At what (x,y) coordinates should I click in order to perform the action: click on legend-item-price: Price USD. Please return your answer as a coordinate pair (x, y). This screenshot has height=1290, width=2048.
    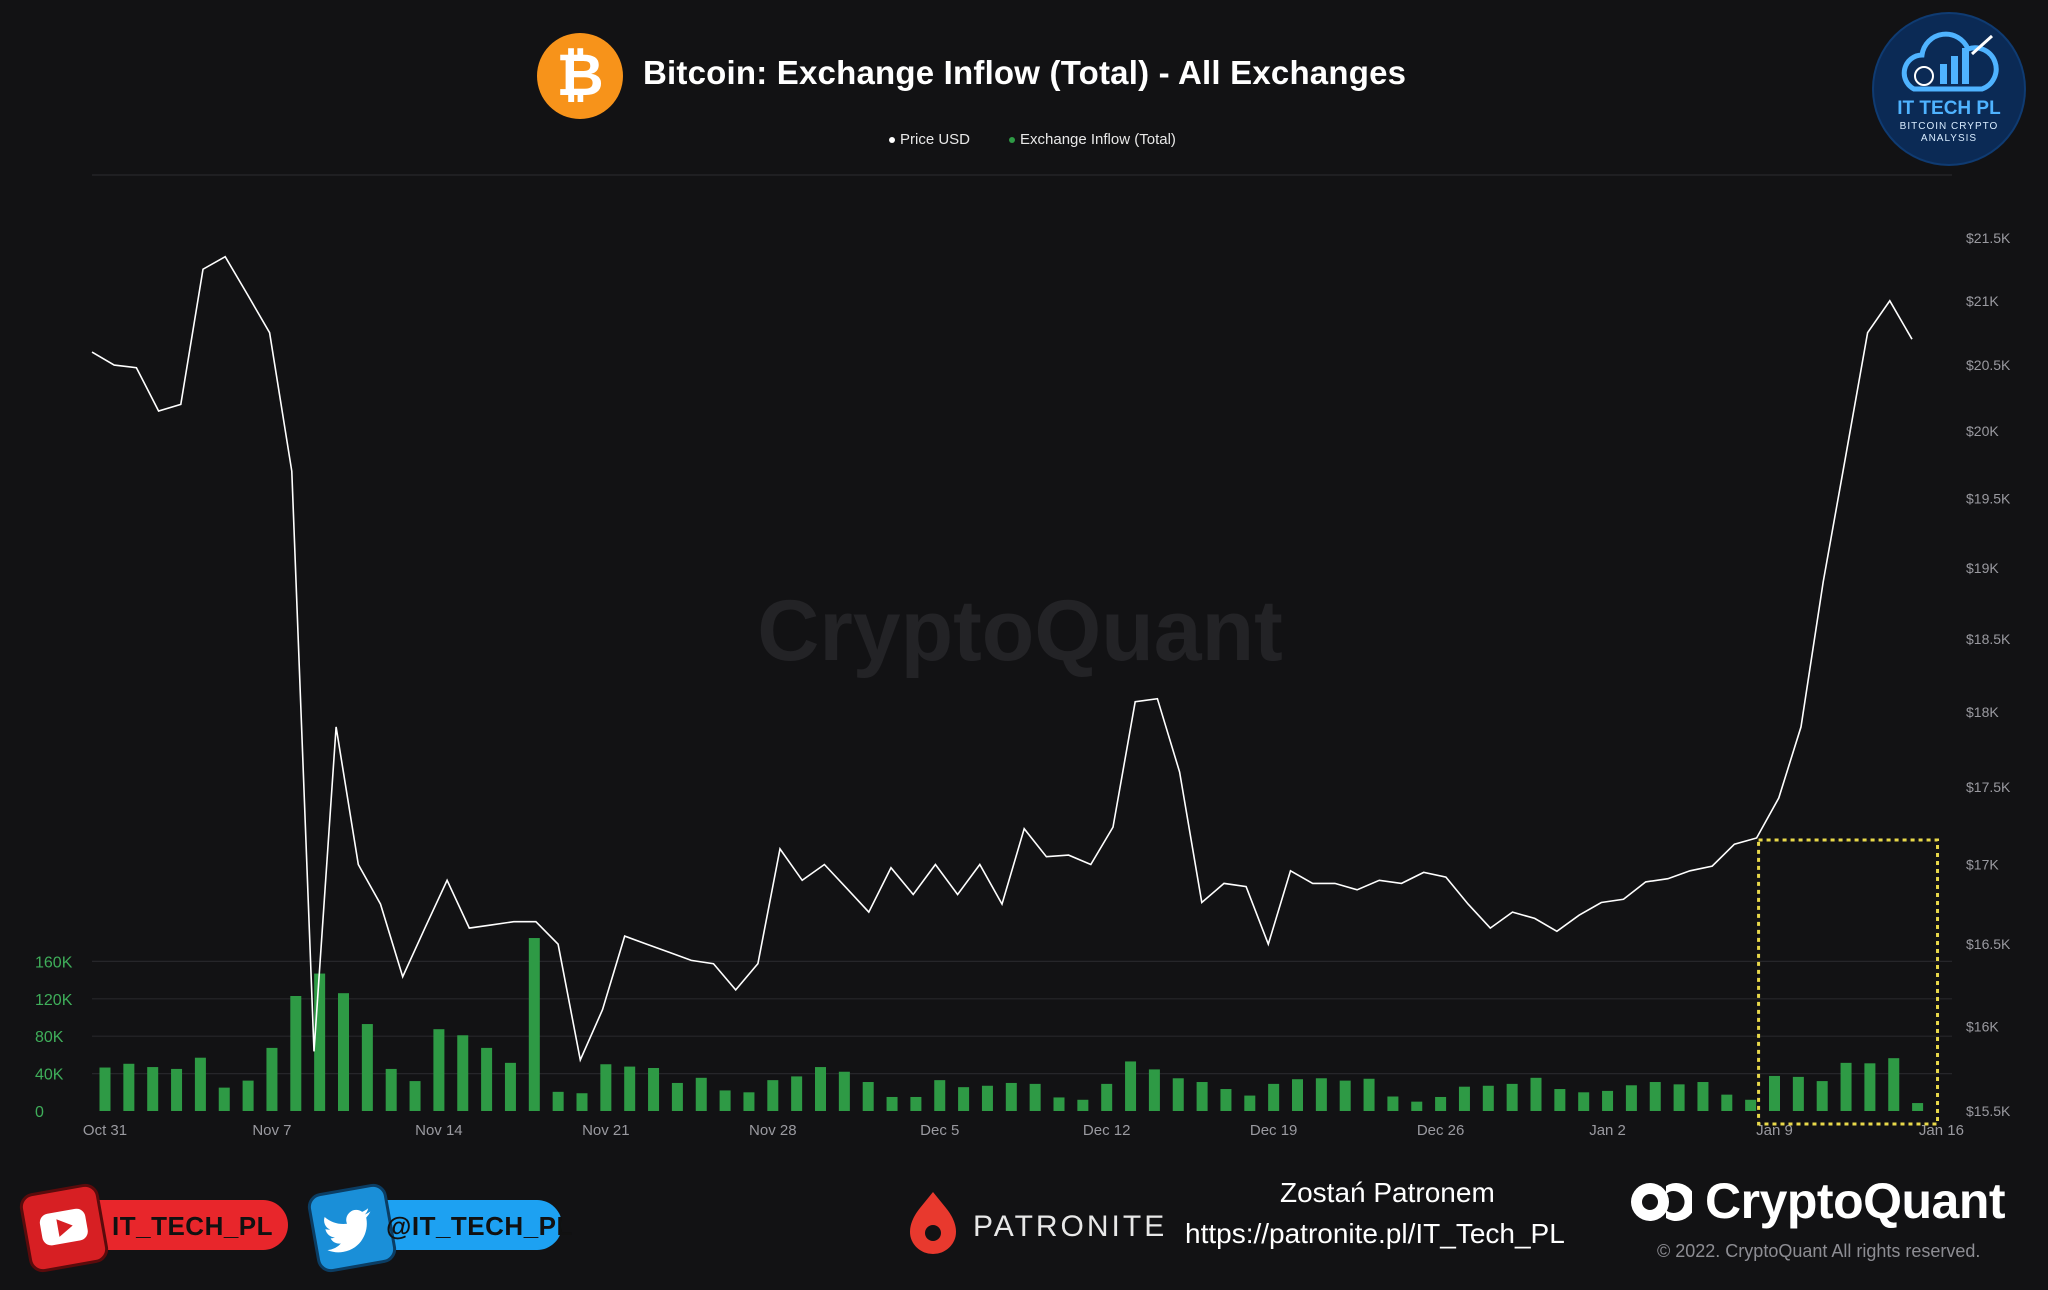
    Looking at the image, I should click on (929, 139).